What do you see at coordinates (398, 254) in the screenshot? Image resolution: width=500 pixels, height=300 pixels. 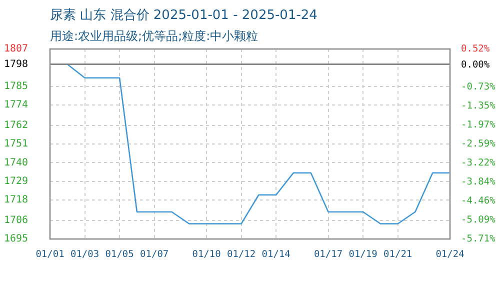 I see `x-tick-label: 01/21` at bounding box center [398, 254].